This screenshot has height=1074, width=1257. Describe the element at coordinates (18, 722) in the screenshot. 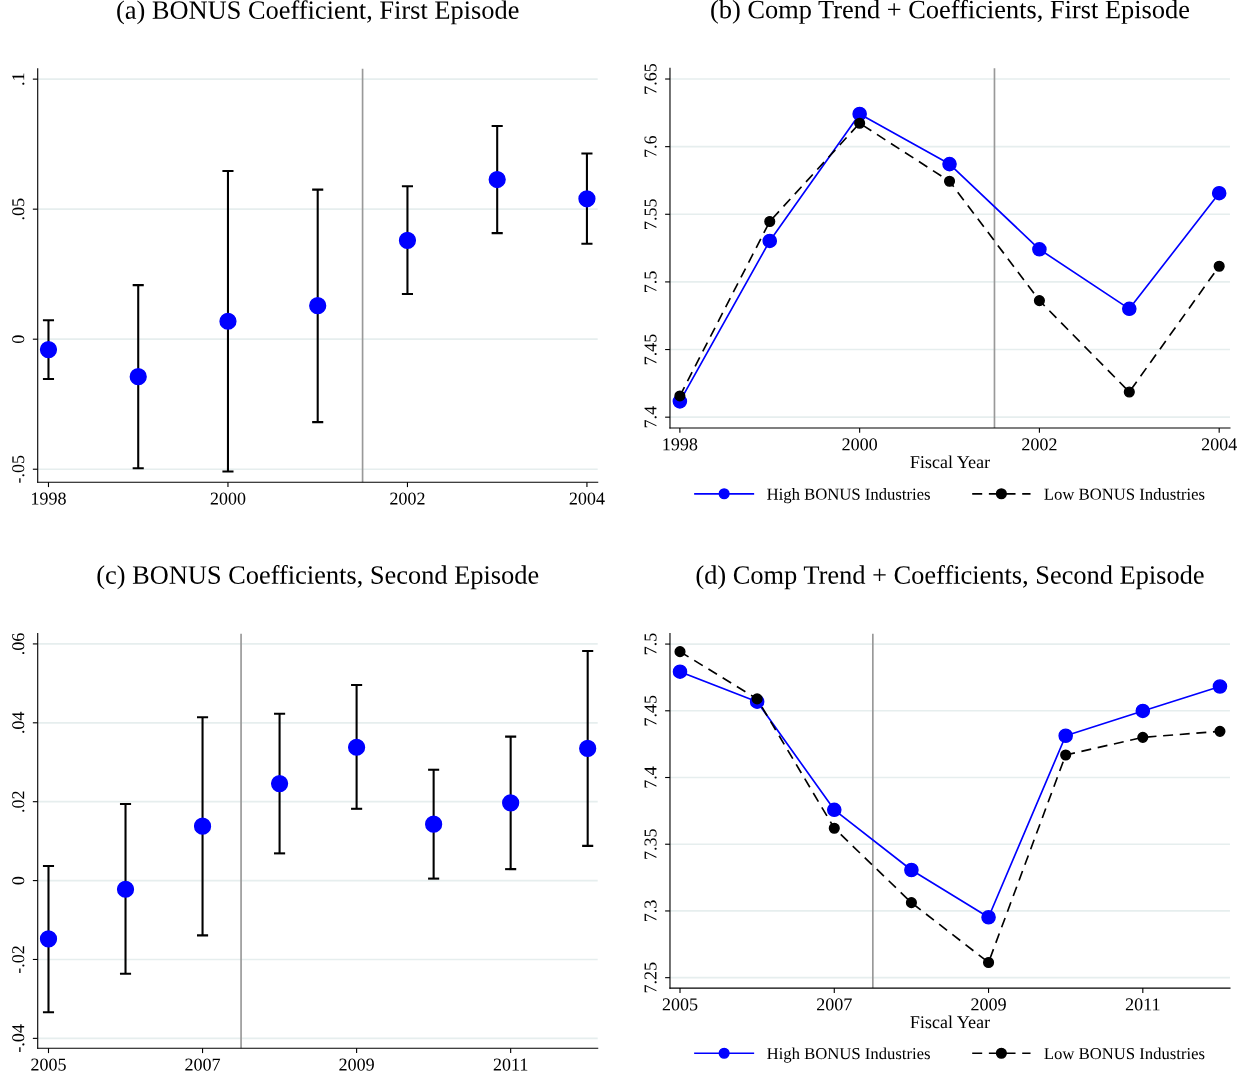

I see `y-tick-label: .04` at that location.